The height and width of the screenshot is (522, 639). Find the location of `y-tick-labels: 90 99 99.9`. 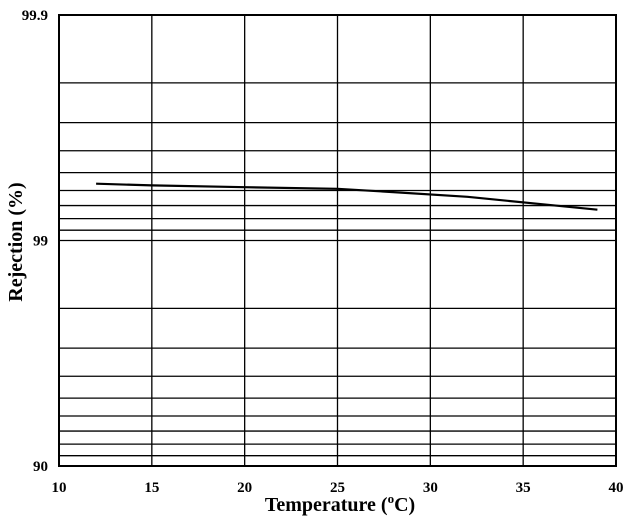

y-tick-labels: 90 99 99.9 is located at coordinates (35, 241).